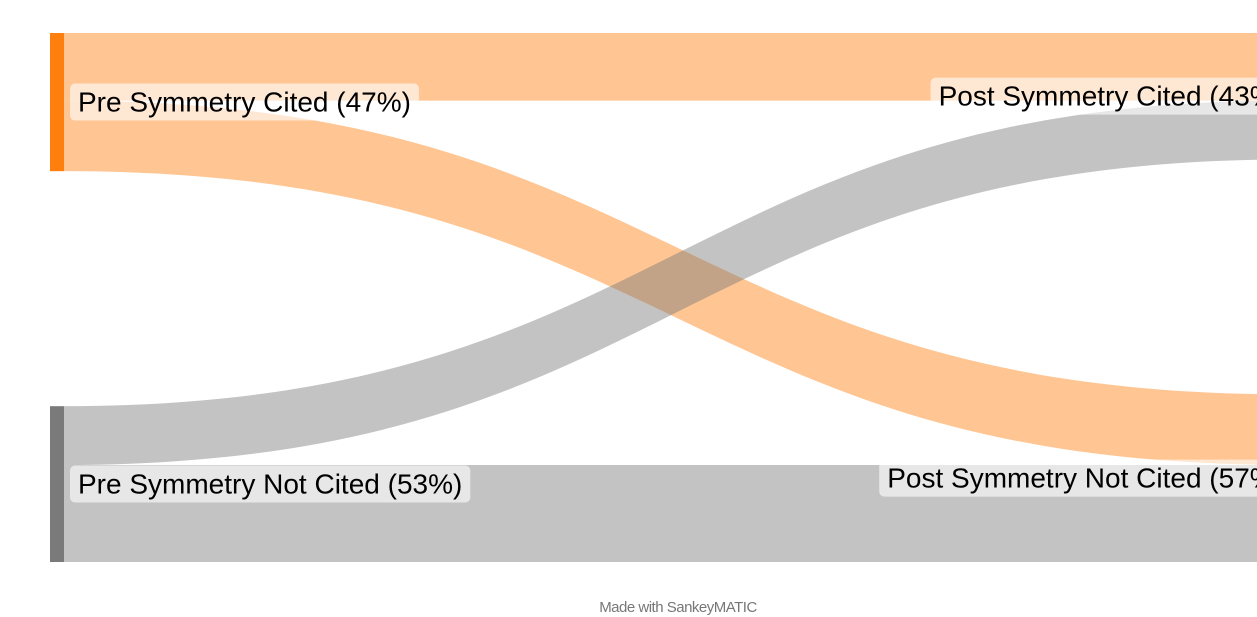  What do you see at coordinates (57, 297) in the screenshot?
I see `nodes` at bounding box center [57, 297].